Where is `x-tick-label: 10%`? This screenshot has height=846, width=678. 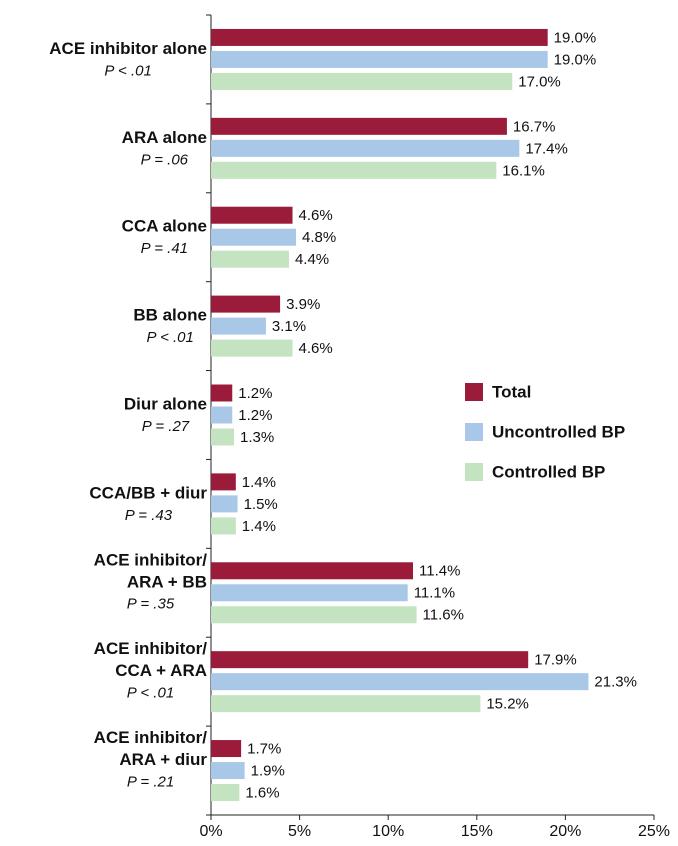
x-tick-label: 10% is located at coordinates (388, 831).